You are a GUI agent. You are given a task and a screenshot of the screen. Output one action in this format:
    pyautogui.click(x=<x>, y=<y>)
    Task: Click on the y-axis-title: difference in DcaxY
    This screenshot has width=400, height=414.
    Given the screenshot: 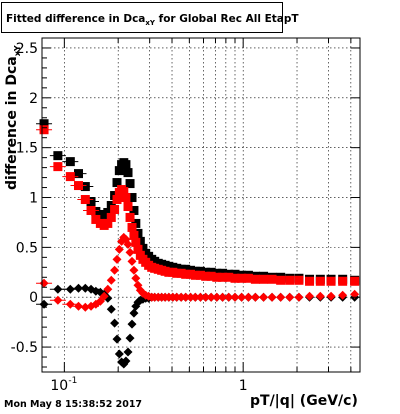 What is the action you would take?
    pyautogui.click(x=13, y=95)
    